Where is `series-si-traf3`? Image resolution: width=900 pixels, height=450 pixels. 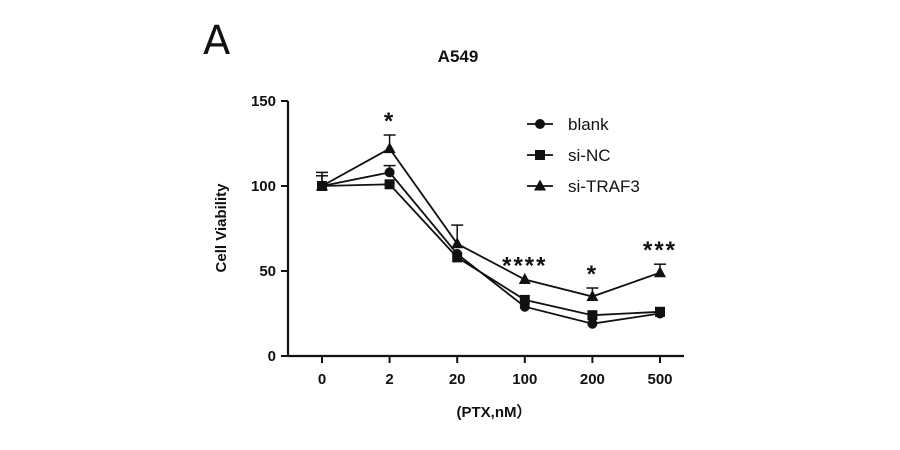 series-si-traf3 is located at coordinates (491, 217).